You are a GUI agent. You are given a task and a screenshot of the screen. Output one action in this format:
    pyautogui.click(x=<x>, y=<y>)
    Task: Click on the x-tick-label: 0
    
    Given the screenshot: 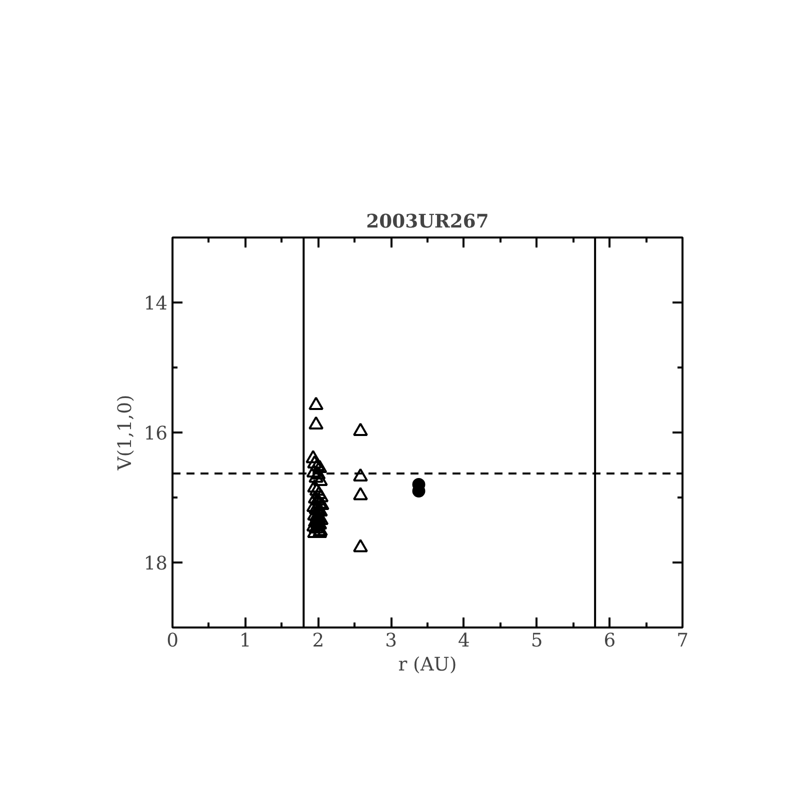 What is the action you would take?
    pyautogui.click(x=172, y=641)
    